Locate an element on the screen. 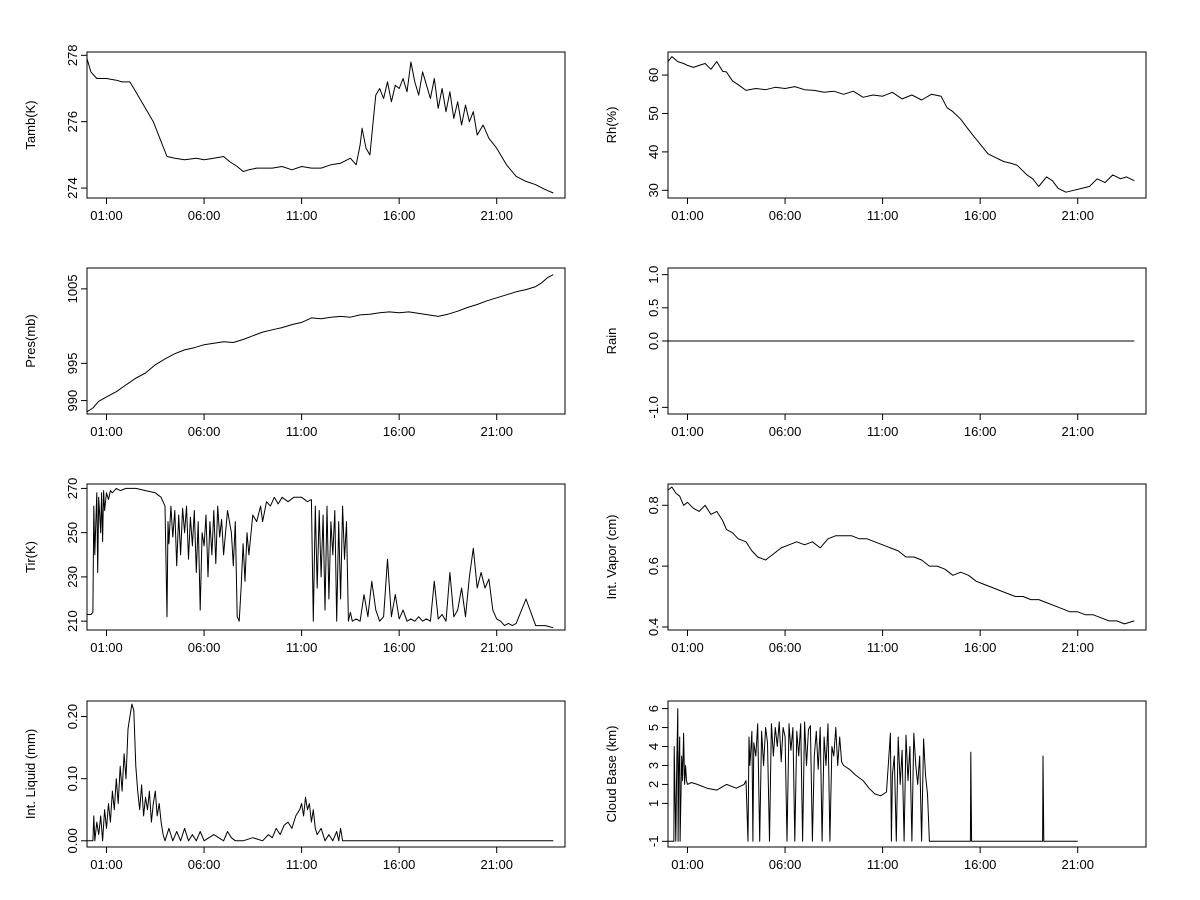 This screenshot has width=1200, height=900. y-tick-label: -1 is located at coordinates (653, 842).